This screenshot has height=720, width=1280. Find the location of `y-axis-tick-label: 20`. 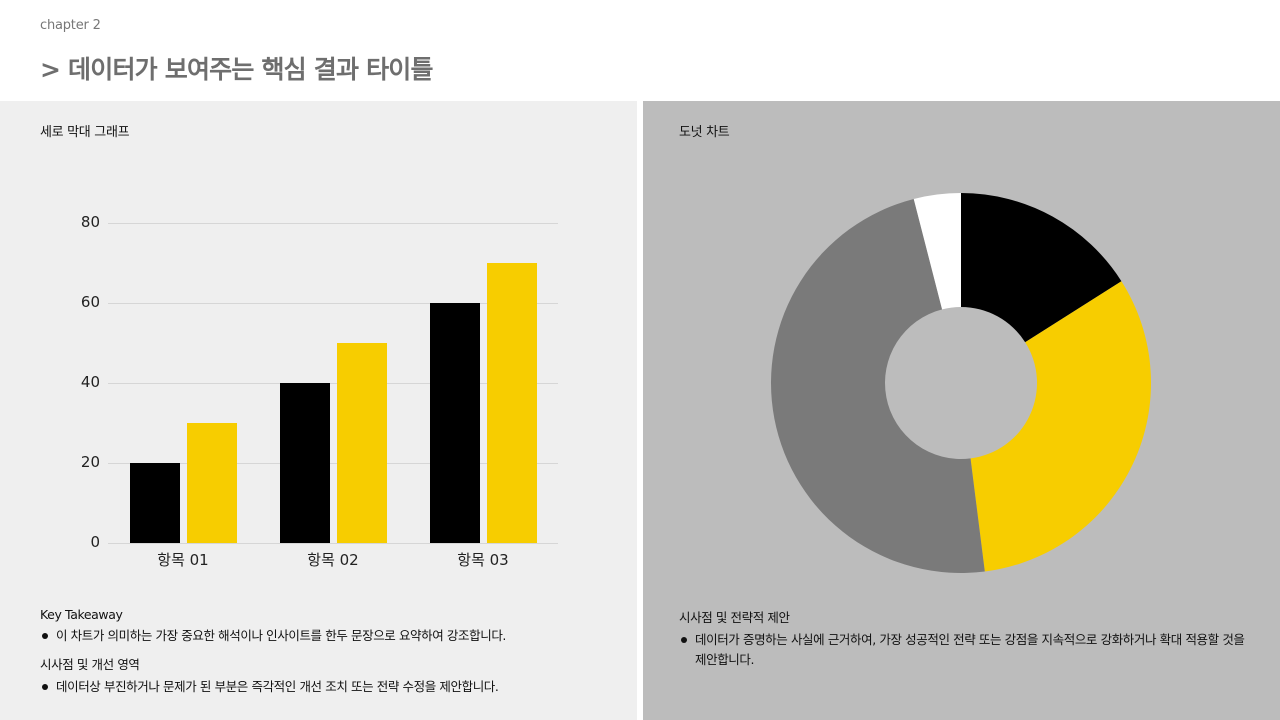

y-axis-tick-label: 20 is located at coordinates (90, 462).